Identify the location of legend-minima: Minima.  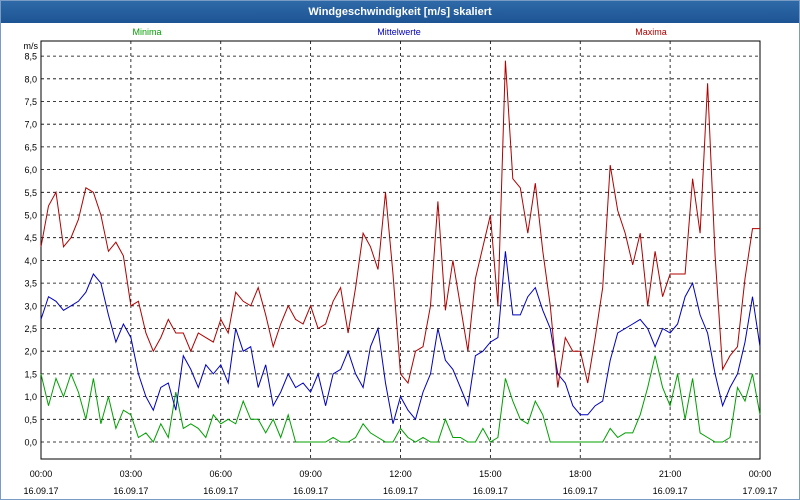
(146, 32).